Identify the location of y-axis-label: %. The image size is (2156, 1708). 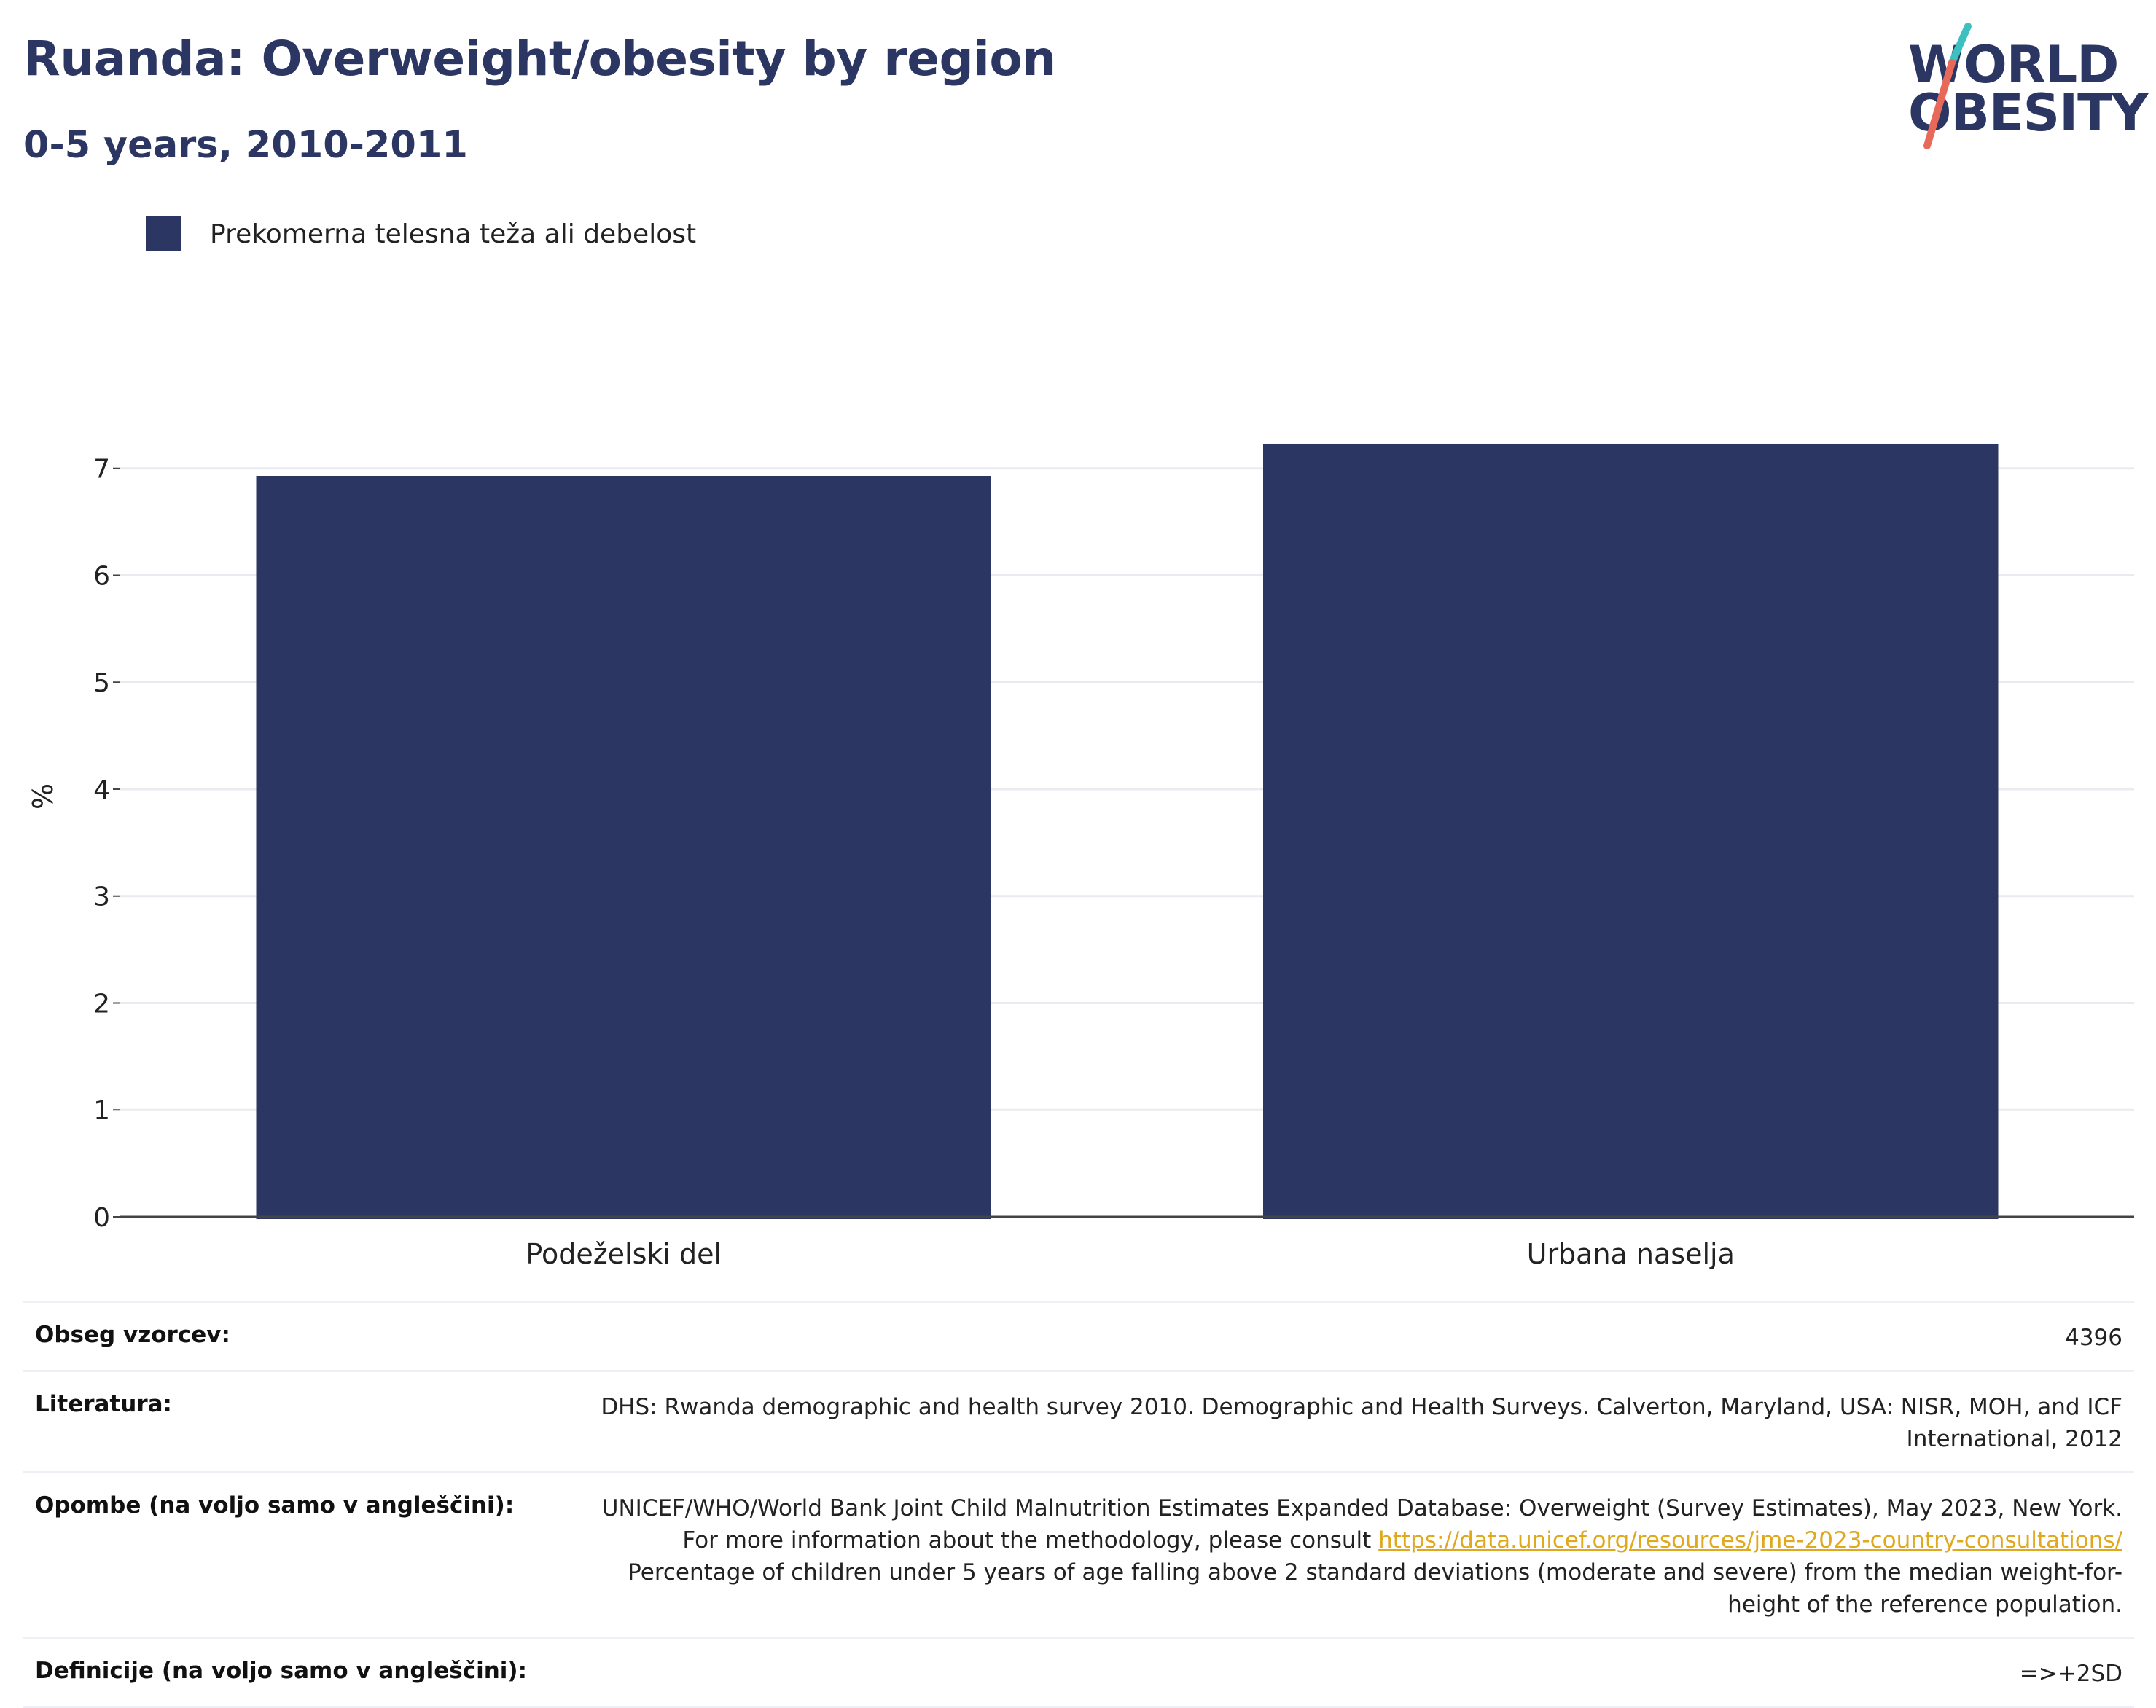
(43, 796).